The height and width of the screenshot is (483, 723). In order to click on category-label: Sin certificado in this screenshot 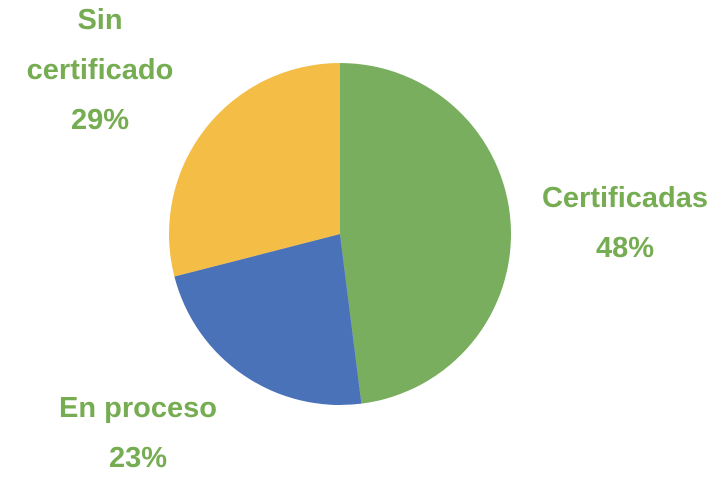, I will do `click(100, 45)`.